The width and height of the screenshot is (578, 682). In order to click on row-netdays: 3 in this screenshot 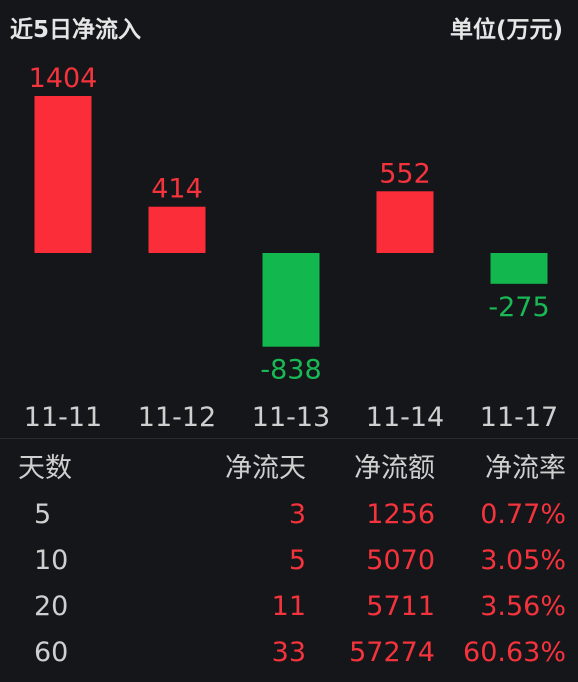, I will do `click(297, 514)`.